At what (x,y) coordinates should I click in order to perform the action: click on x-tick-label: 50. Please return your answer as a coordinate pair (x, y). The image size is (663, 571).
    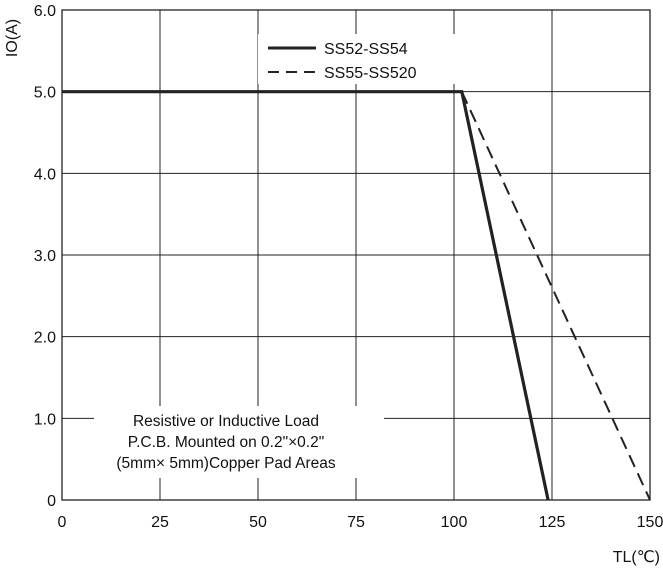
    Looking at the image, I should click on (258, 522).